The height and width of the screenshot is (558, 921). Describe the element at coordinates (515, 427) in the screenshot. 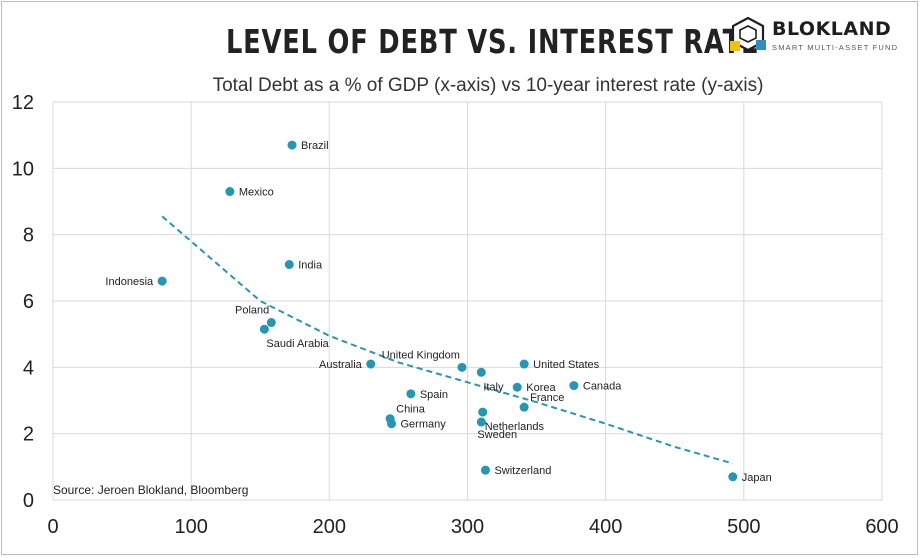

I see `point-label: Netherlands` at that location.